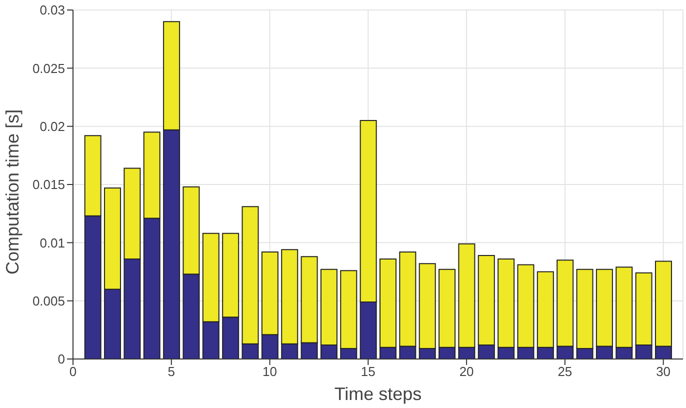 The image size is (686, 408). What do you see at coordinates (12, 191) in the screenshot?
I see `y-axis-title: Computation time [s]` at bounding box center [12, 191].